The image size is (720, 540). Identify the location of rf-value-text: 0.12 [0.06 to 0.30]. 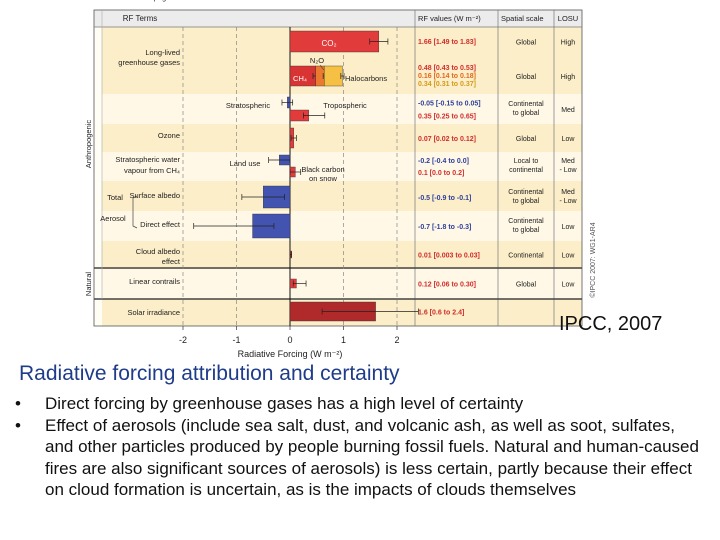
(447, 285).